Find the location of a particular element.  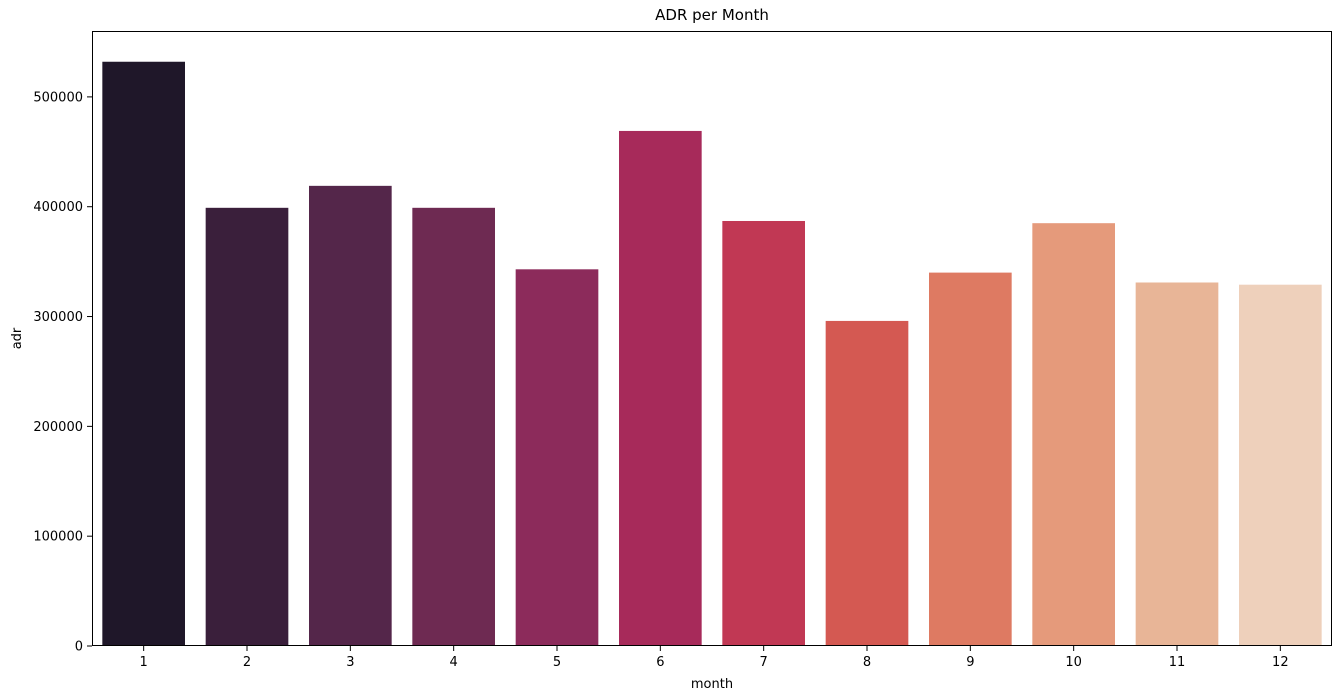

chart-title: ADR per Month is located at coordinates (712, 15).